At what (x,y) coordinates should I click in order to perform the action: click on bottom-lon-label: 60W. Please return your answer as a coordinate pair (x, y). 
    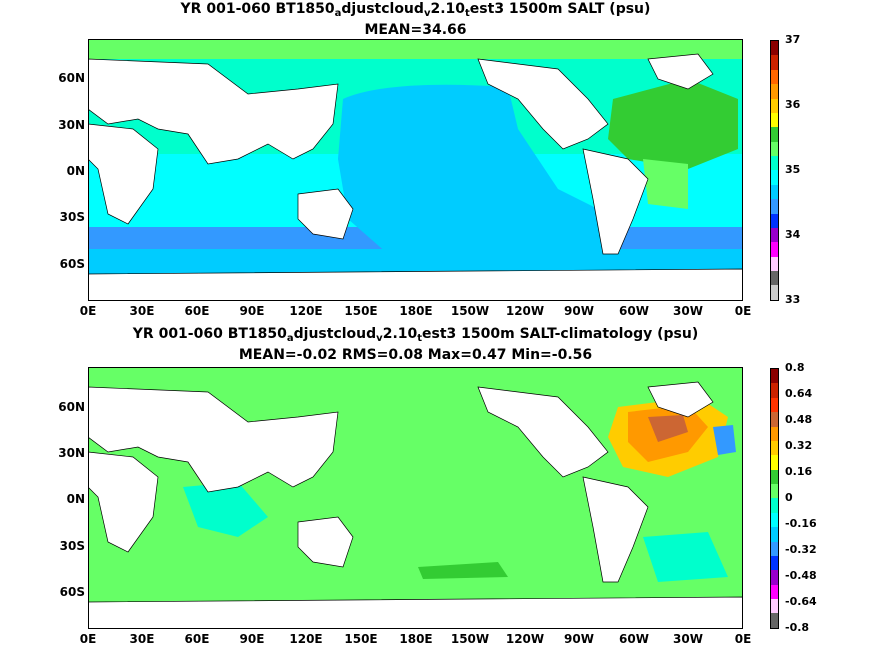
    Looking at the image, I should click on (634, 639).